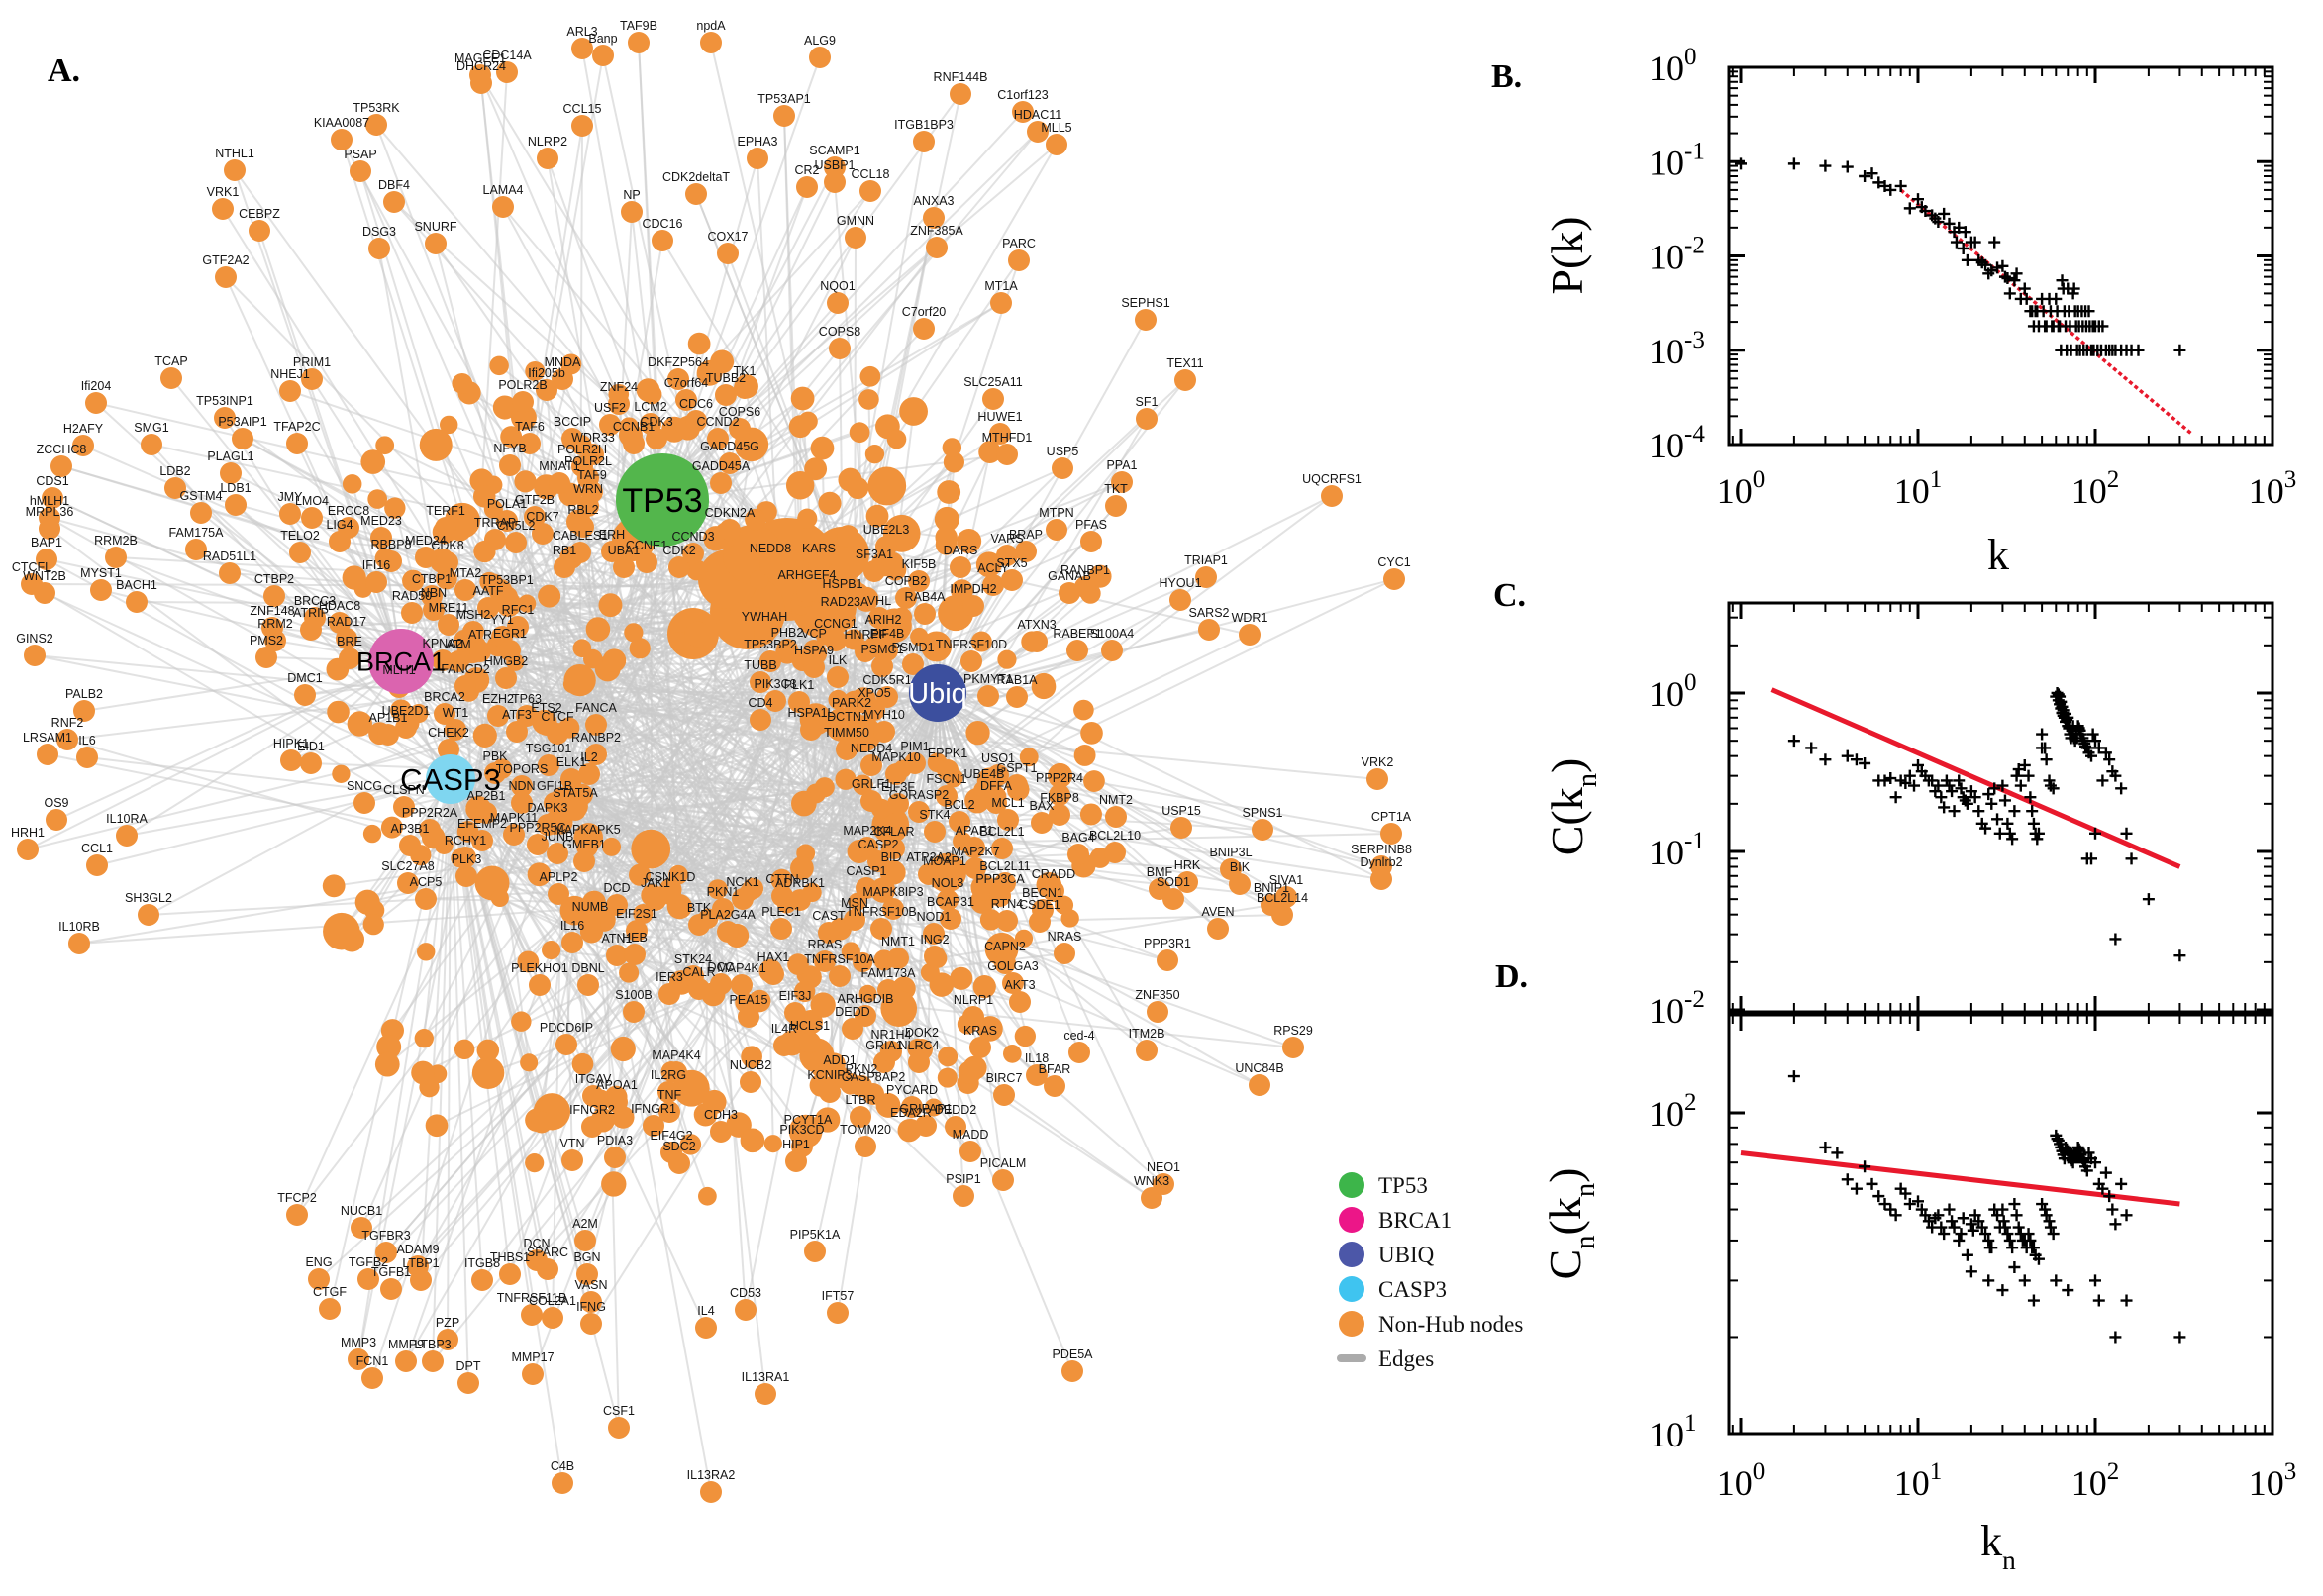 Image resolution: width=2323 pixels, height=1596 pixels. Describe the element at coordinates (522, 385) in the screenshot. I see `node-label: POLR2B` at that location.